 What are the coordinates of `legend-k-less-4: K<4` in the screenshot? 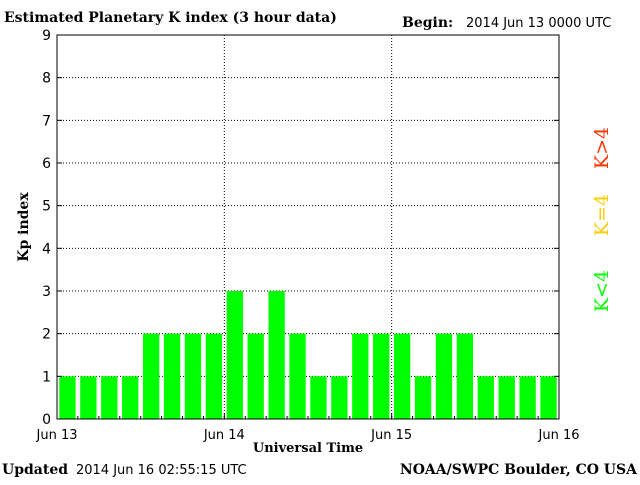 It's located at (602, 291).